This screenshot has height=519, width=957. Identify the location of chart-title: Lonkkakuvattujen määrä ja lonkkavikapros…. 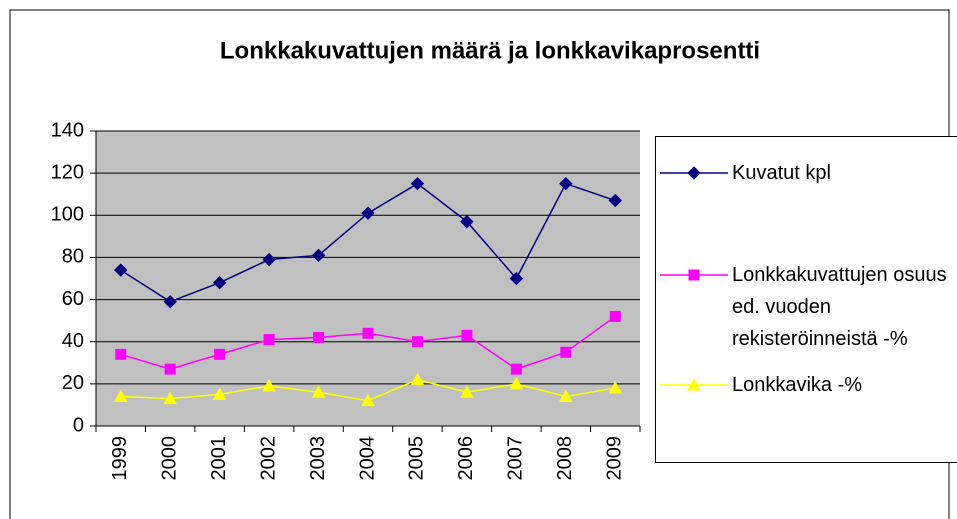
(490, 50).